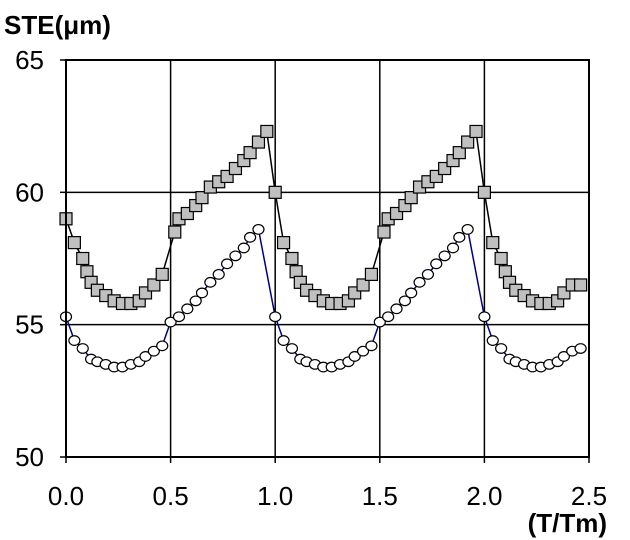 This screenshot has height=540, width=630. What do you see at coordinates (567, 523) in the screenshot?
I see `x-axis-label: (T/Tm)` at bounding box center [567, 523].